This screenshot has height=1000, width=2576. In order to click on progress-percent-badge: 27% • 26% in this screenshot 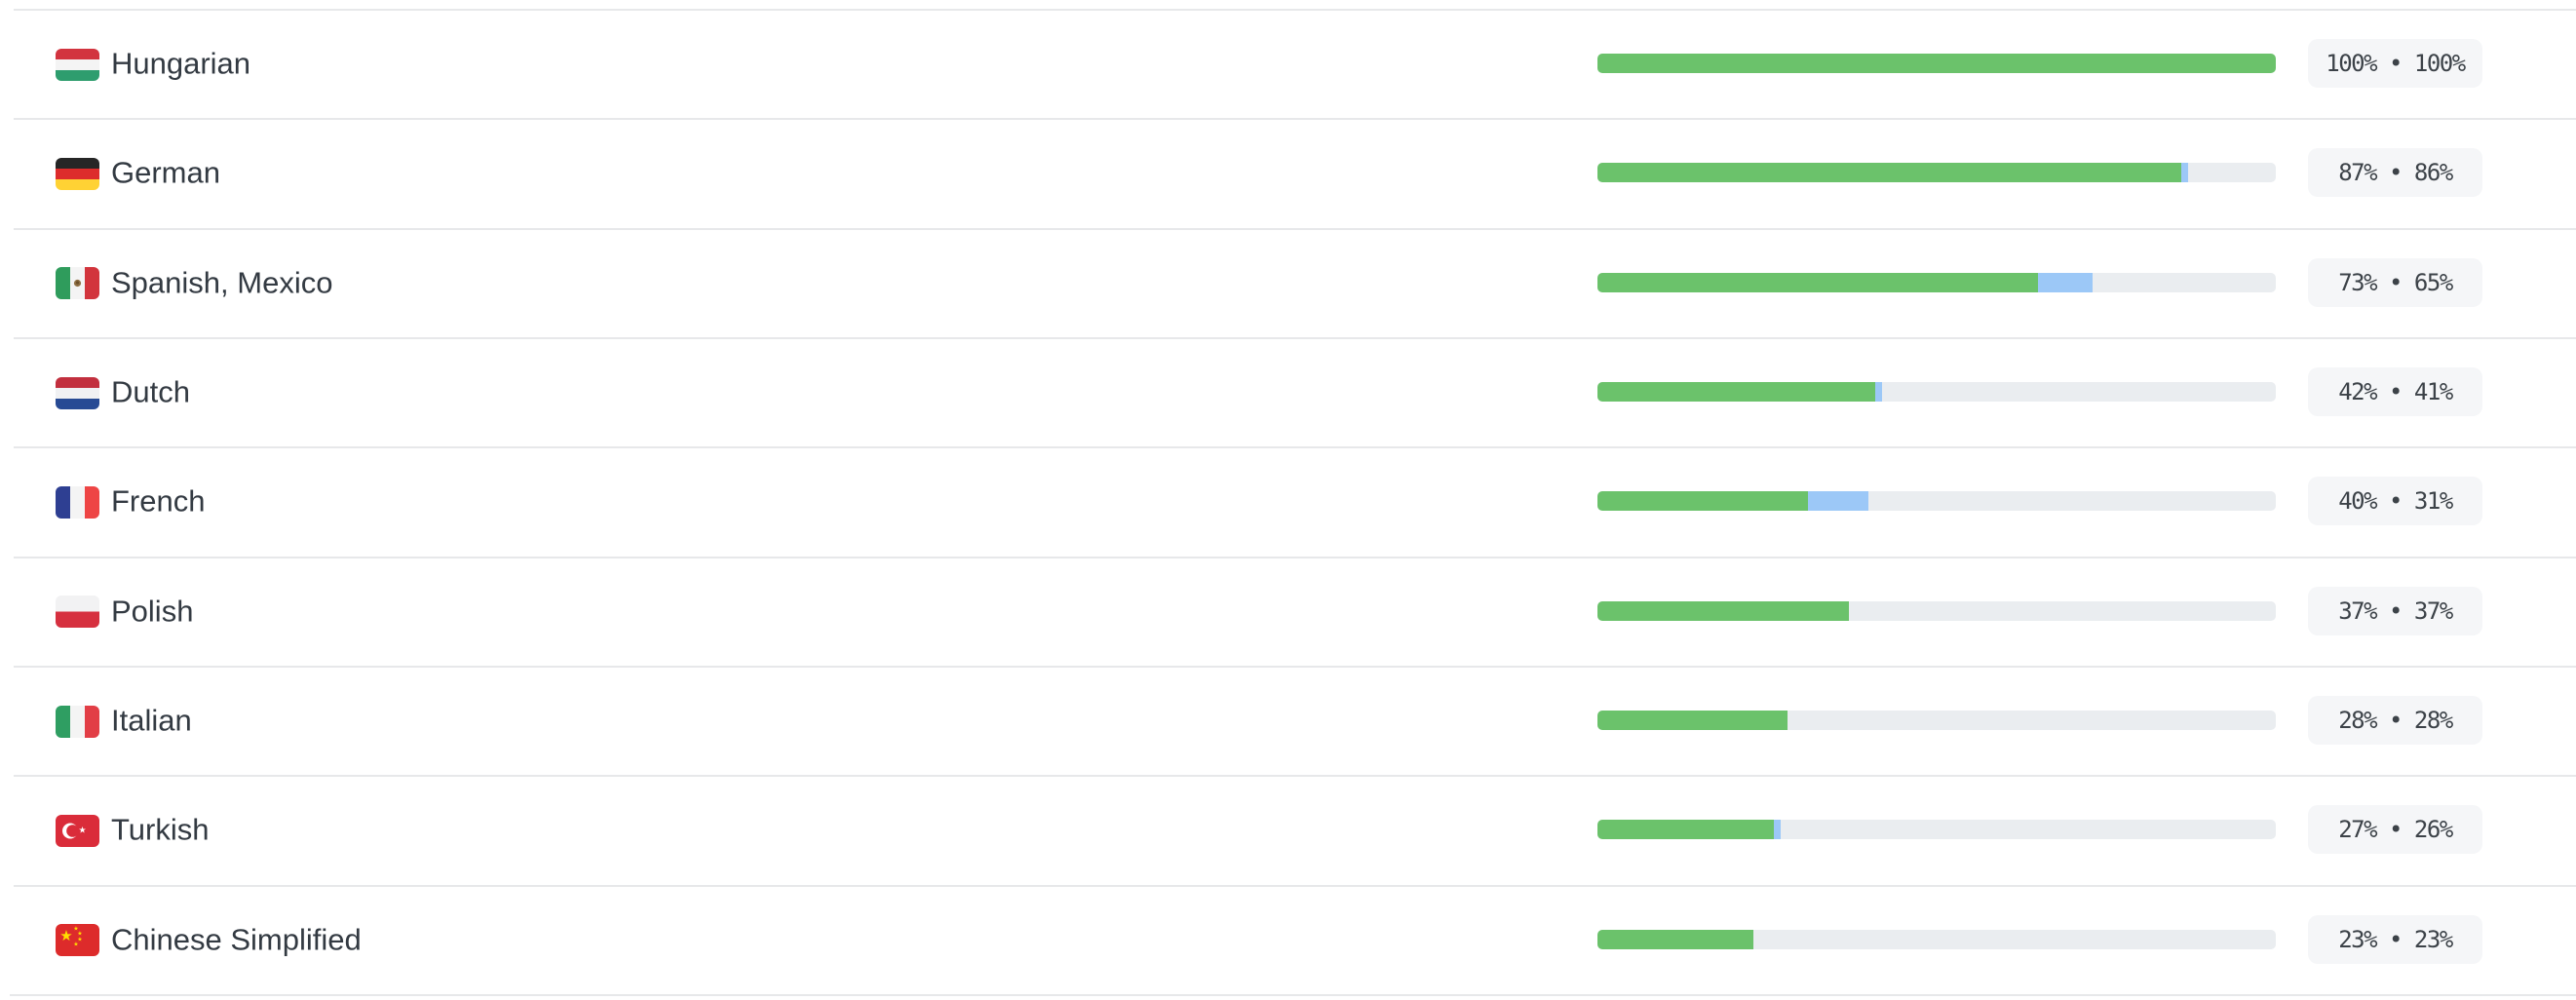, I will do `click(2395, 830)`.